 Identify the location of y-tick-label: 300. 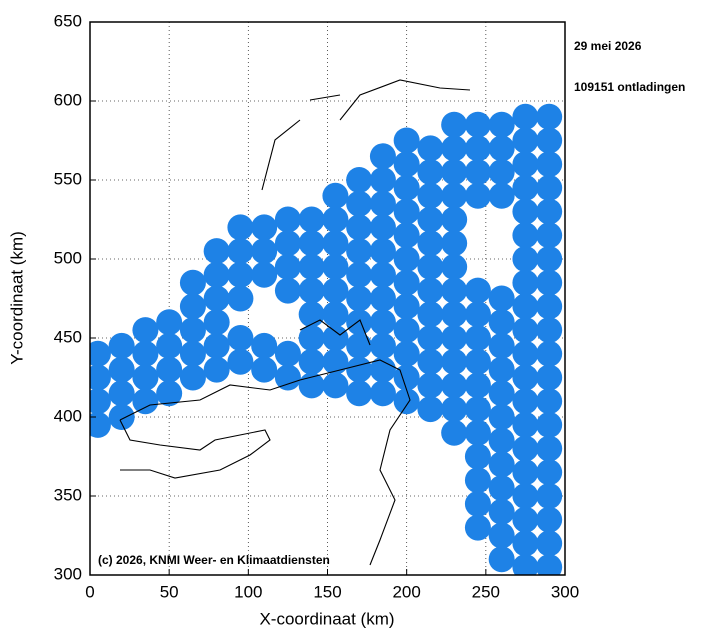
(68, 573).